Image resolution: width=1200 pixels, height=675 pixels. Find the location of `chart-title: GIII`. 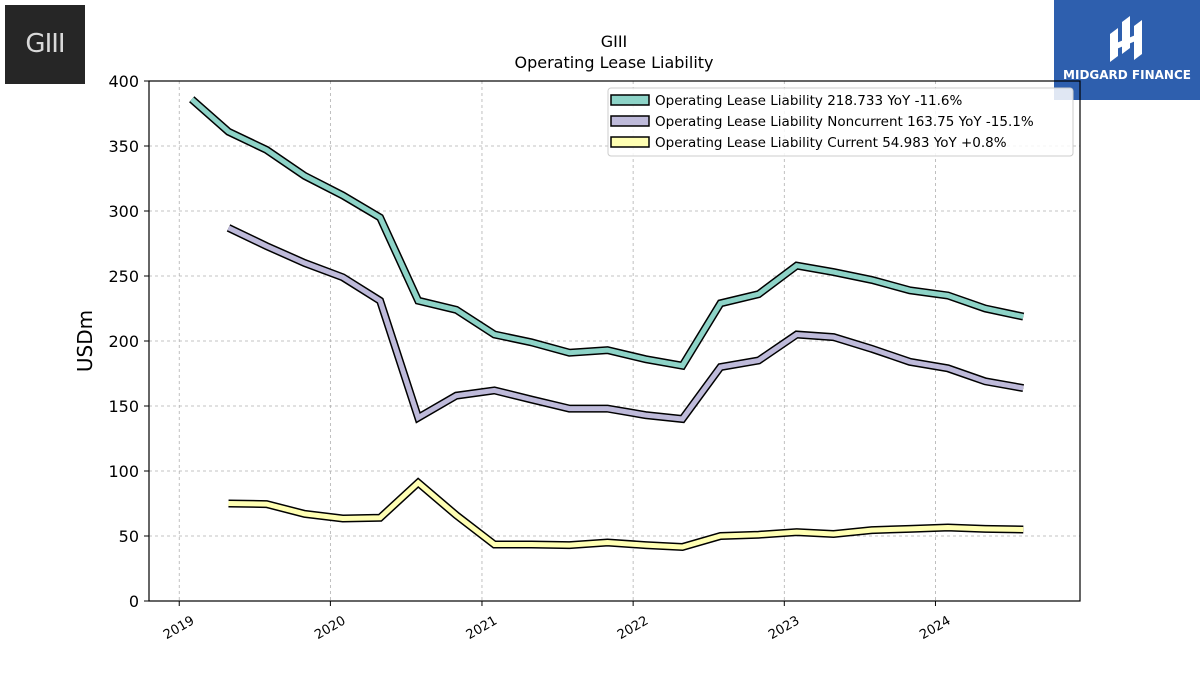

chart-title: GIII is located at coordinates (614, 41).